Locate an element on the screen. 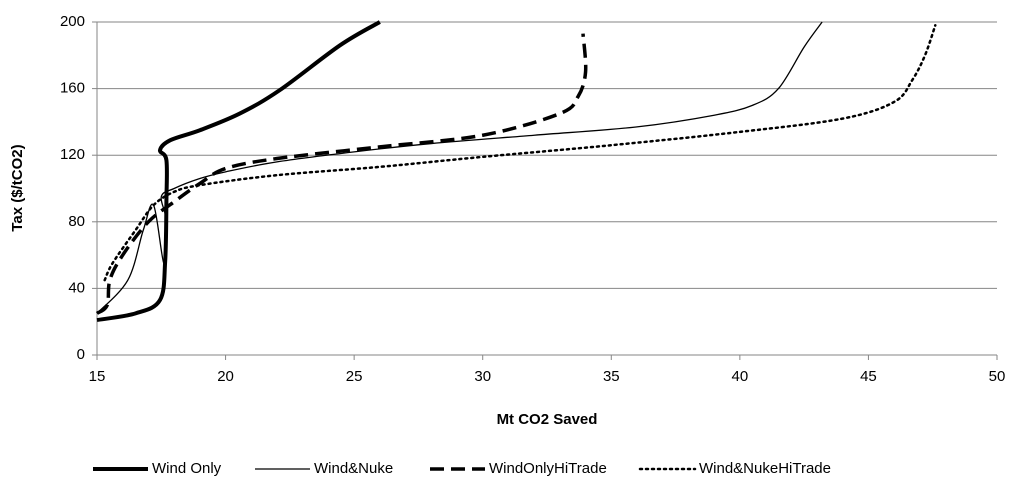 The width and height of the screenshot is (1012, 492). legend-label: WindOnlyHiTrade is located at coordinates (548, 468).